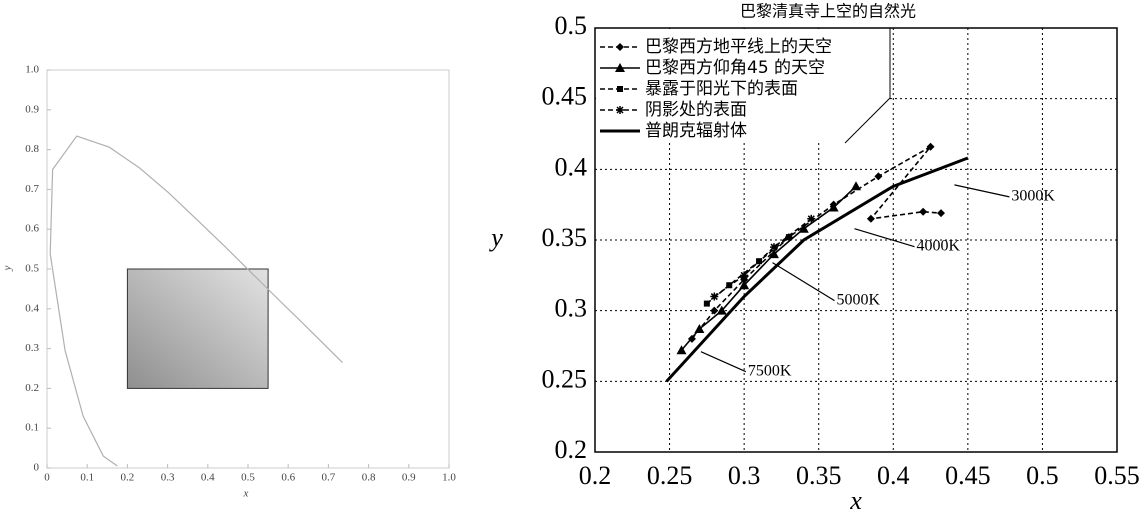  What do you see at coordinates (32, 229) in the screenshot?
I see `y-tick-label: 0.6` at bounding box center [32, 229].